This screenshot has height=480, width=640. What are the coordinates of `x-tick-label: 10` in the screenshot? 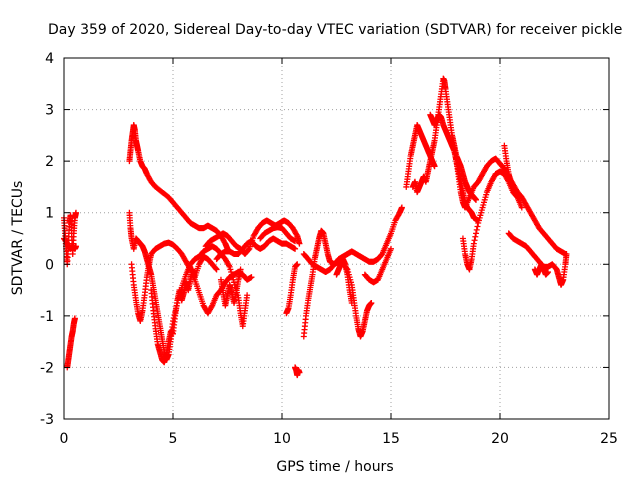 It's located at (282, 439).